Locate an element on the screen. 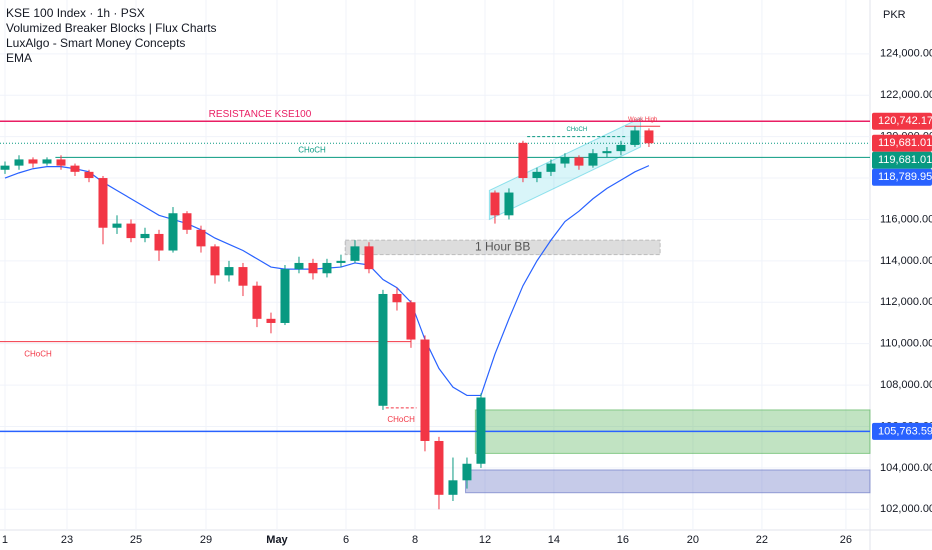 The image size is (932, 550). level-label: Weak High is located at coordinates (642, 120).